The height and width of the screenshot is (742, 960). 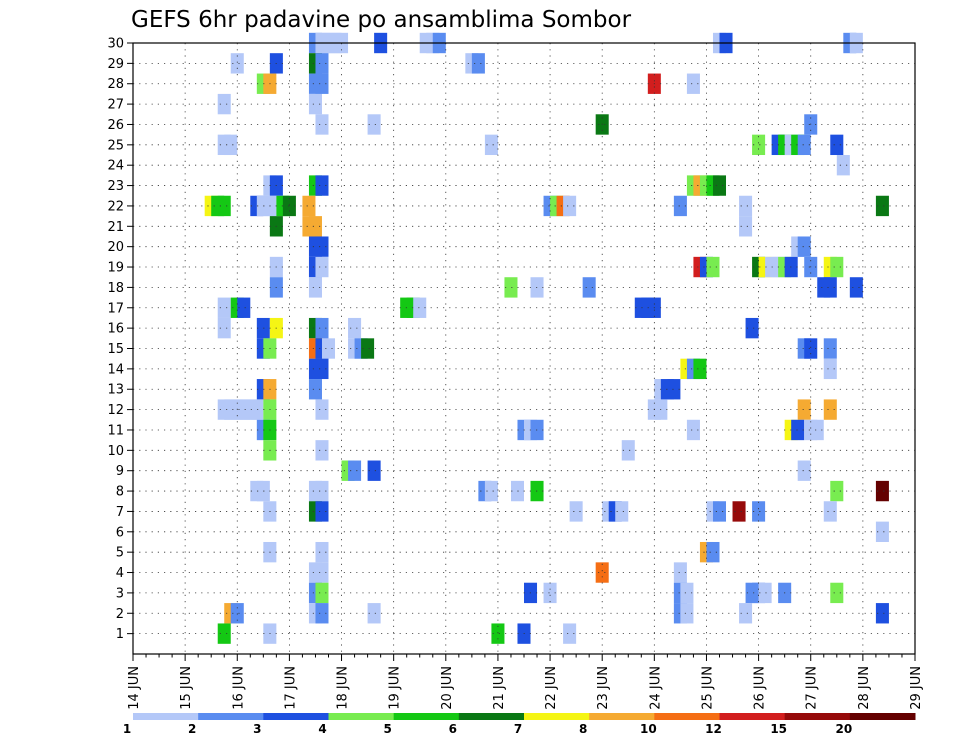 What do you see at coordinates (120, 512) in the screenshot?
I see `y-tick-label: 7` at bounding box center [120, 512].